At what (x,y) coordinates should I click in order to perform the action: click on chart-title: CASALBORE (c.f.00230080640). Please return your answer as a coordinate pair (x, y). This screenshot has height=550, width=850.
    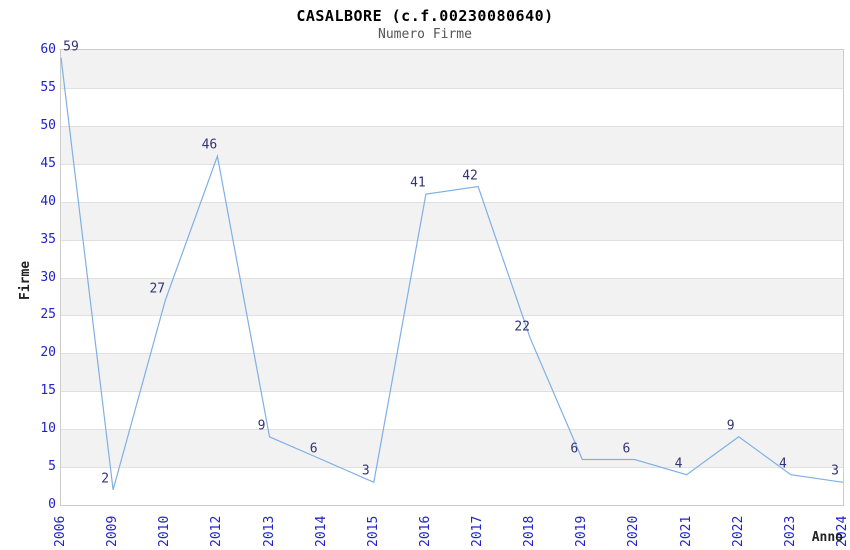
    Looking at the image, I should click on (425, 16).